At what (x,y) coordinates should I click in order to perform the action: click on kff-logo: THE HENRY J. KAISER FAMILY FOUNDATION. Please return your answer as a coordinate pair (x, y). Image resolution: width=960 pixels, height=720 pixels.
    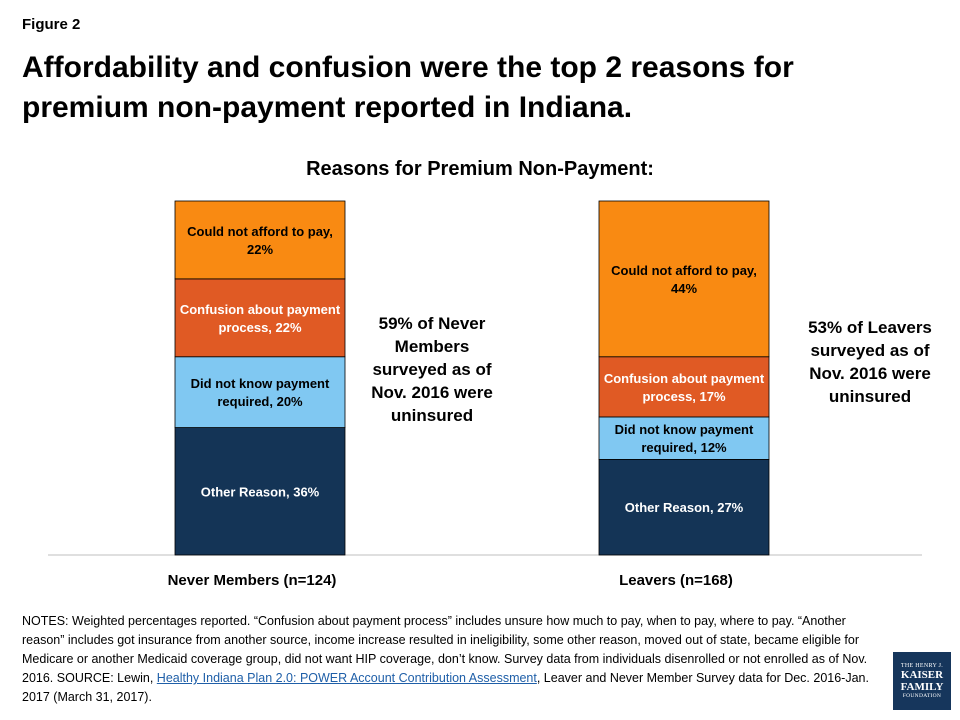
    Looking at the image, I should click on (922, 681).